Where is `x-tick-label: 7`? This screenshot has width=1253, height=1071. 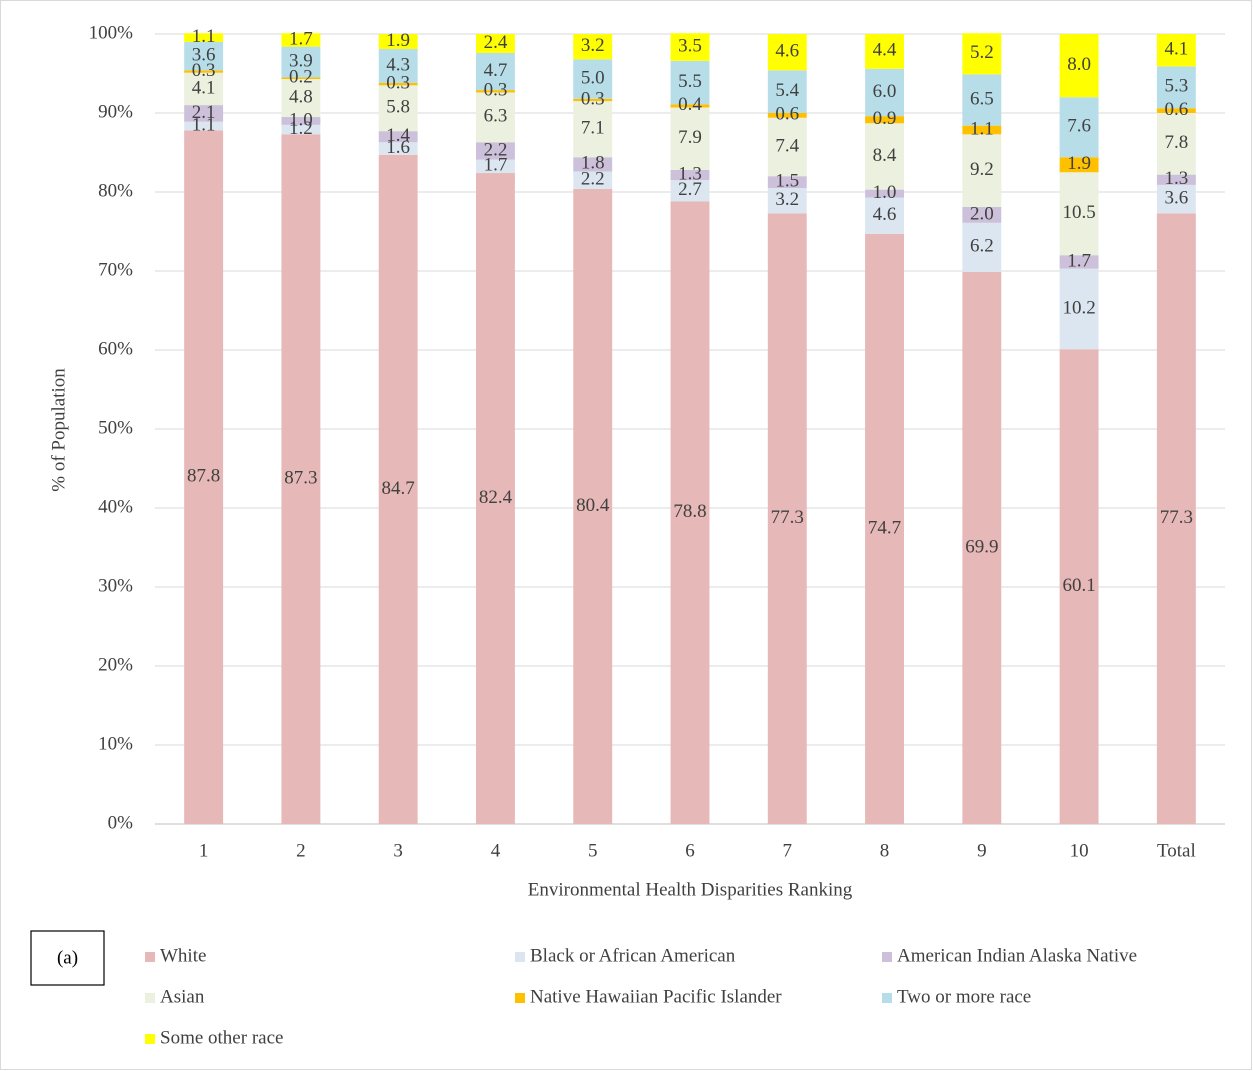
x-tick-label: 7 is located at coordinates (788, 850).